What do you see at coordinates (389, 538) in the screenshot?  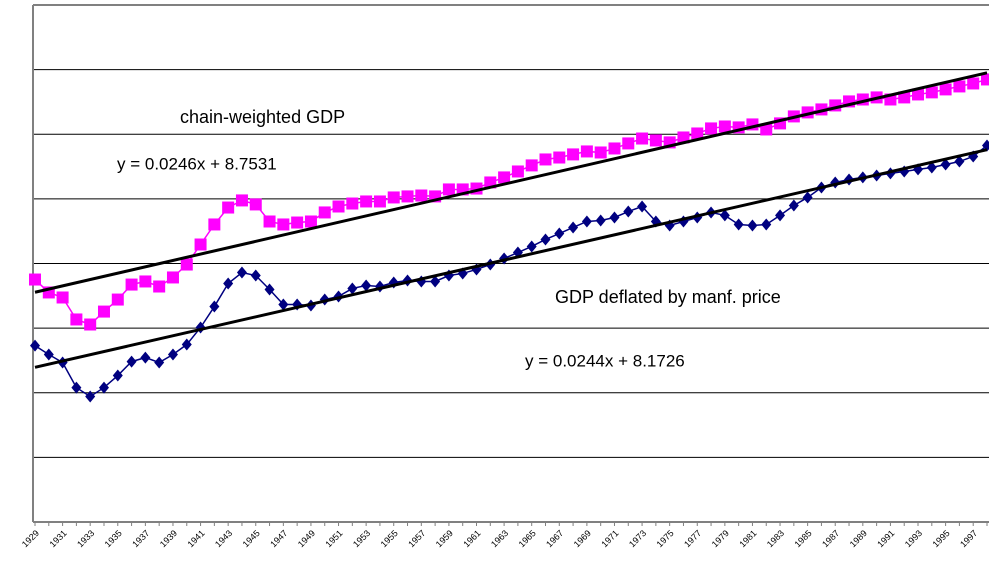 I see `x-tick-label: 1955` at bounding box center [389, 538].